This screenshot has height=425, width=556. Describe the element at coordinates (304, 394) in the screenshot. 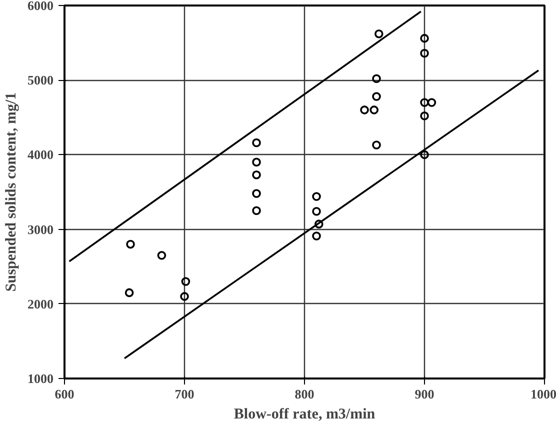

I see `x-tick-label: 800` at that location.